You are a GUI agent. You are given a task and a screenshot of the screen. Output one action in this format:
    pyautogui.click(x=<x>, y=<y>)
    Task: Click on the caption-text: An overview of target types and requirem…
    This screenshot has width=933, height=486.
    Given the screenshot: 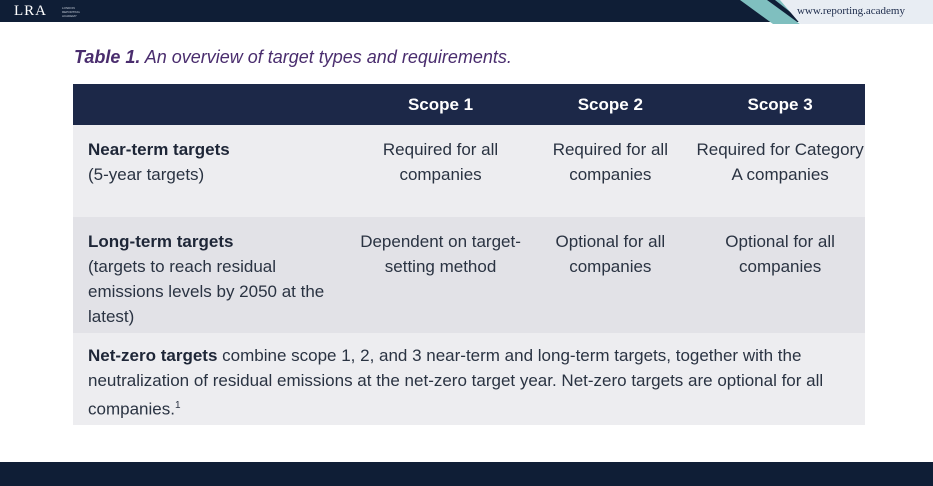 What is the action you would take?
    pyautogui.click(x=326, y=57)
    